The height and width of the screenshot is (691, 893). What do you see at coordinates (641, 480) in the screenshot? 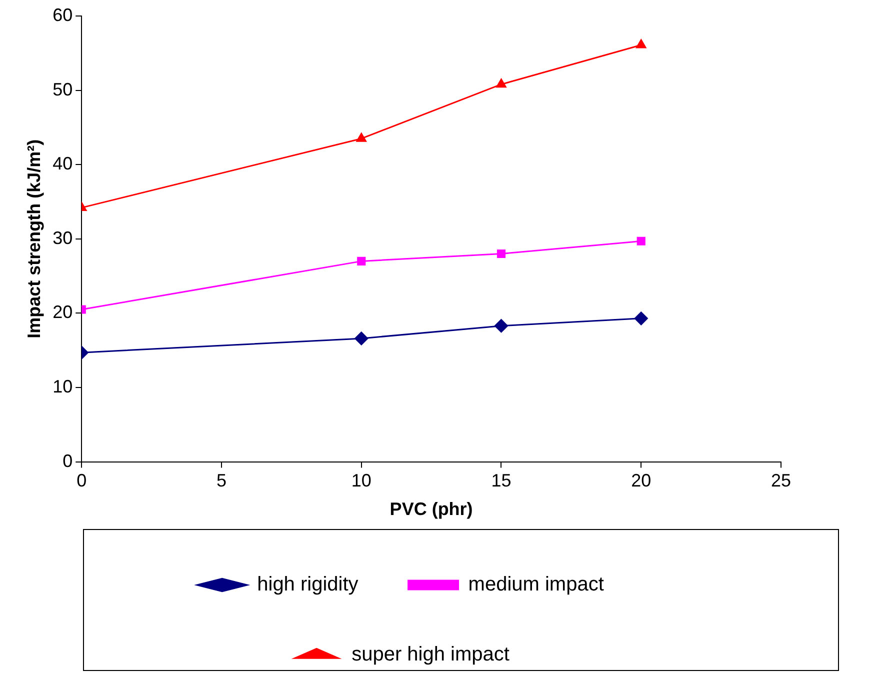
I see `x-tick-label: 20` at bounding box center [641, 480].